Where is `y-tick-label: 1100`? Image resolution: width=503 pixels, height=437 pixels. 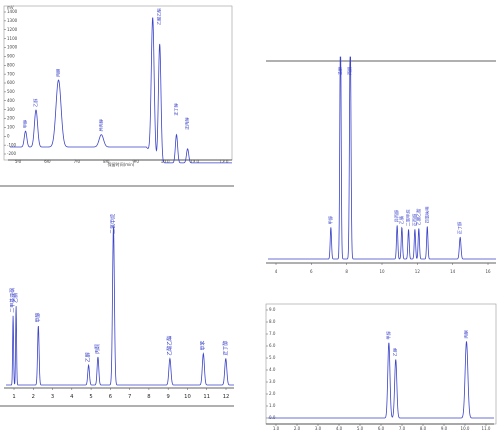 y-tick-label: 1100 is located at coordinates (12, 38).